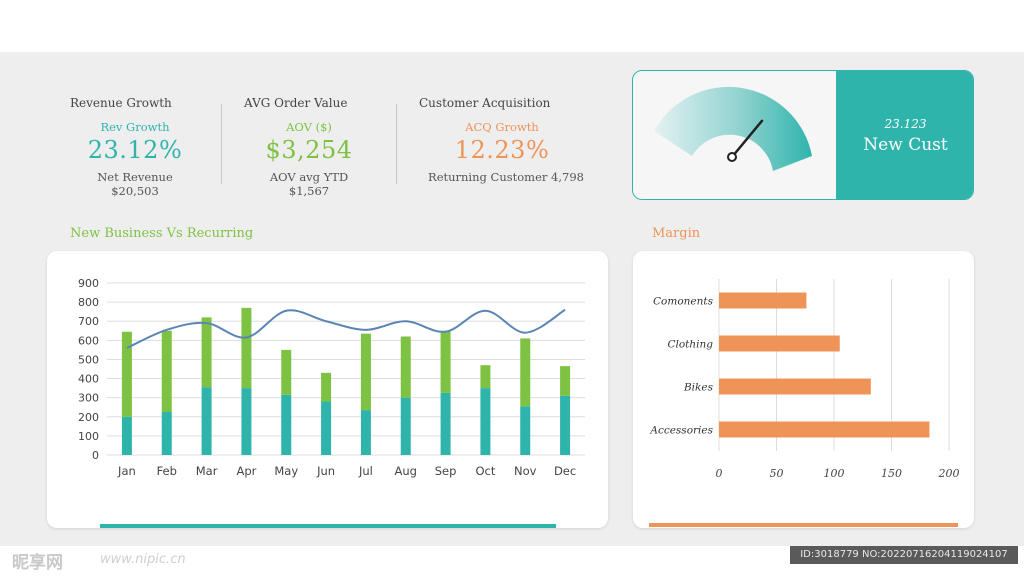 The width and height of the screenshot is (1024, 576). I want to click on series-line, so click(346, 328).